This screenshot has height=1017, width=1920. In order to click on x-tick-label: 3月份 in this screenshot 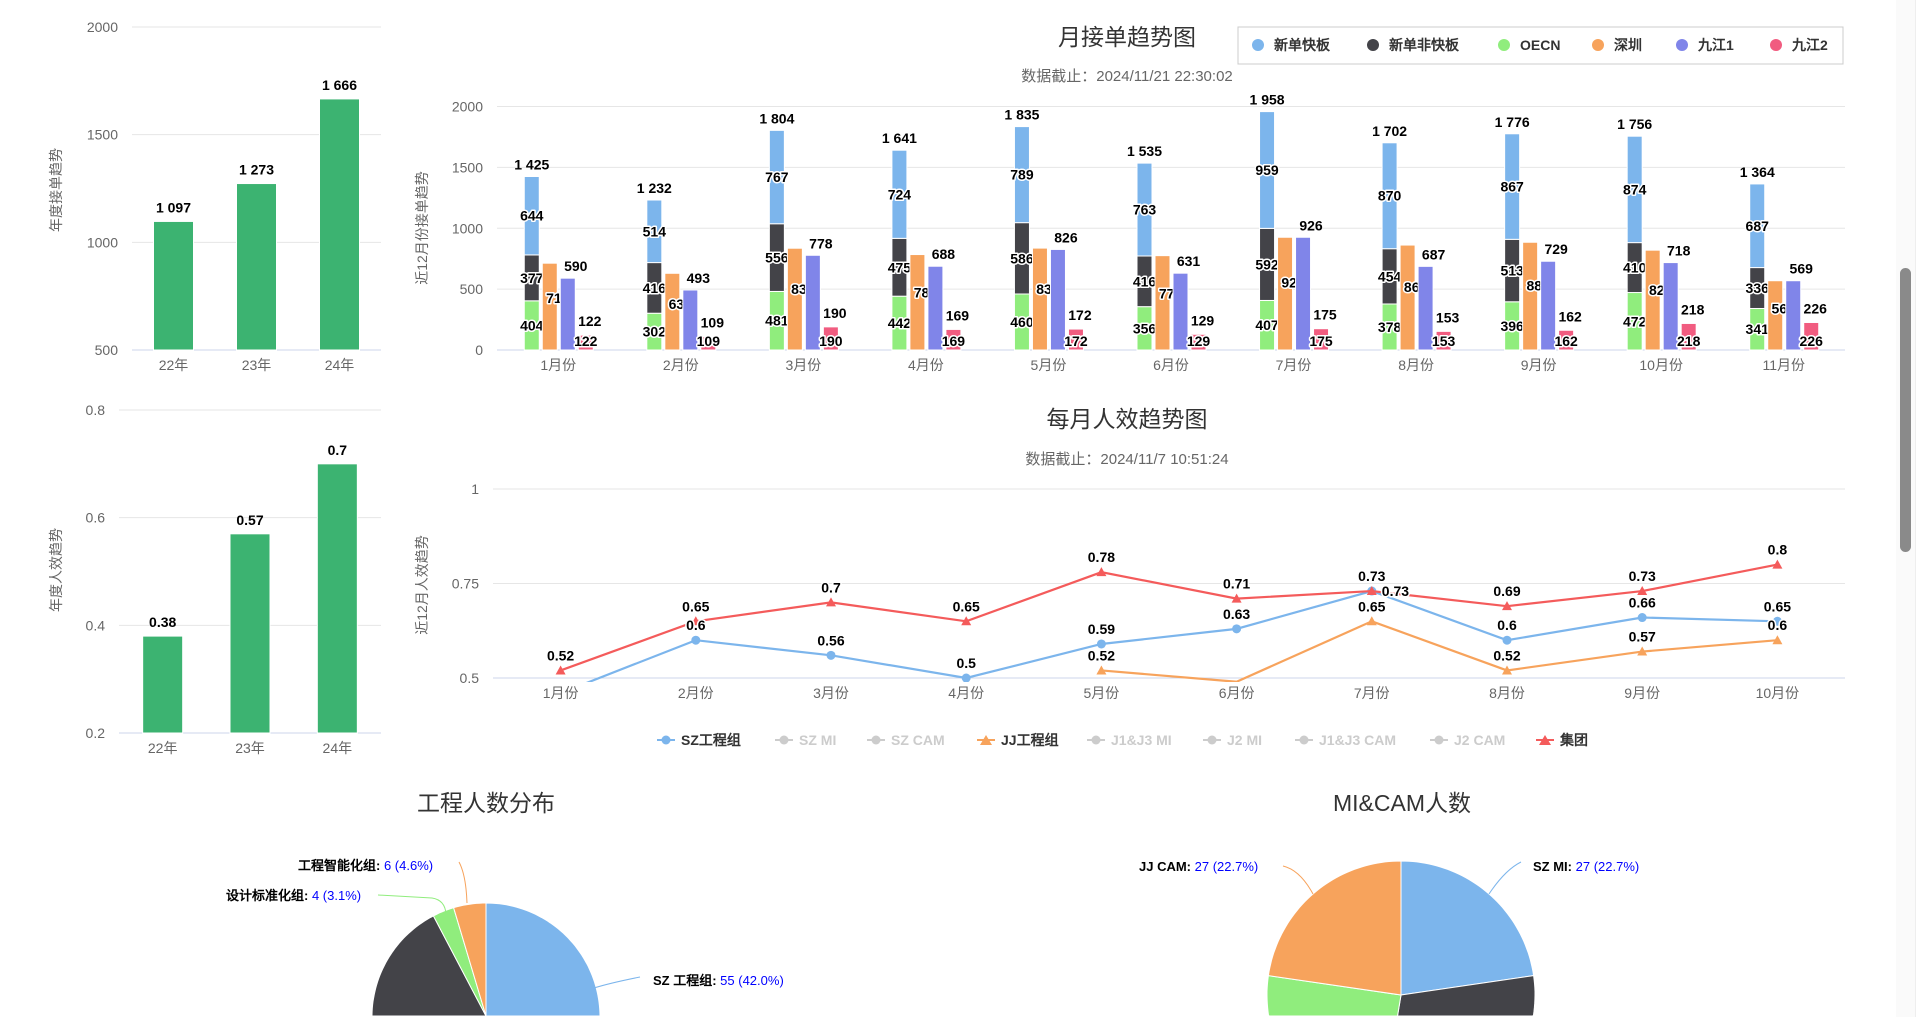, I will do `click(803, 365)`.